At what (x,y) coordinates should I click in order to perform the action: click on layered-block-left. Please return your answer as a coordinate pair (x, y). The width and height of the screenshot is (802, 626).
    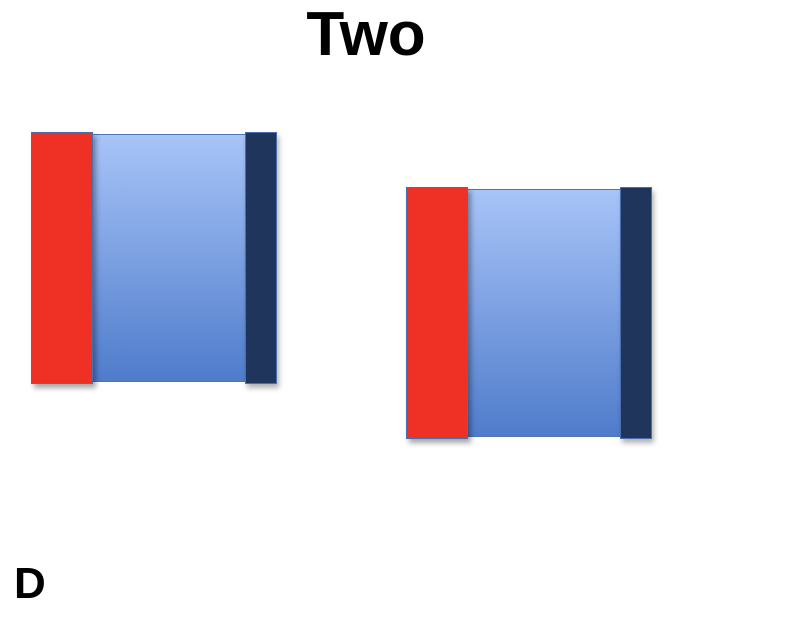
    Looking at the image, I should click on (154, 258).